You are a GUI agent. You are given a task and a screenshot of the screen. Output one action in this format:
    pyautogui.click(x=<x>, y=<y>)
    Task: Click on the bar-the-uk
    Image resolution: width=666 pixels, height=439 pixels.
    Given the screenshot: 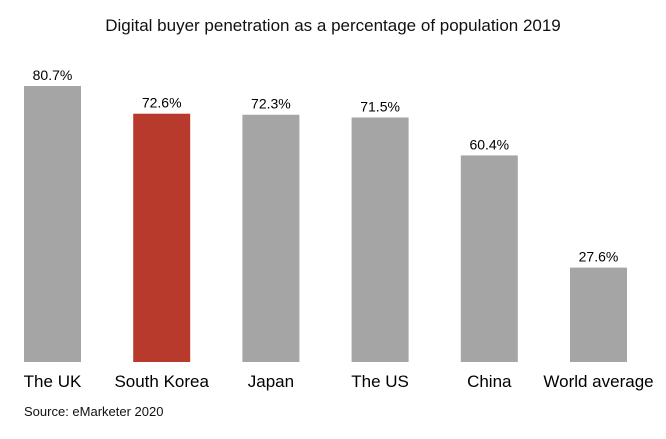 What is the action you would take?
    pyautogui.click(x=52, y=224)
    